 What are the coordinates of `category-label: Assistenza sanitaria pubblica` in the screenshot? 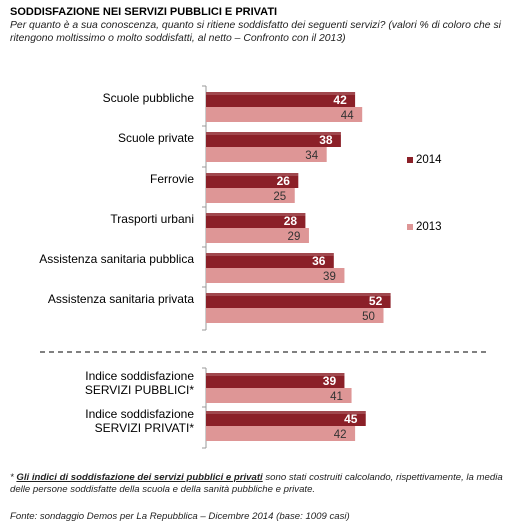 It's located at (116, 259).